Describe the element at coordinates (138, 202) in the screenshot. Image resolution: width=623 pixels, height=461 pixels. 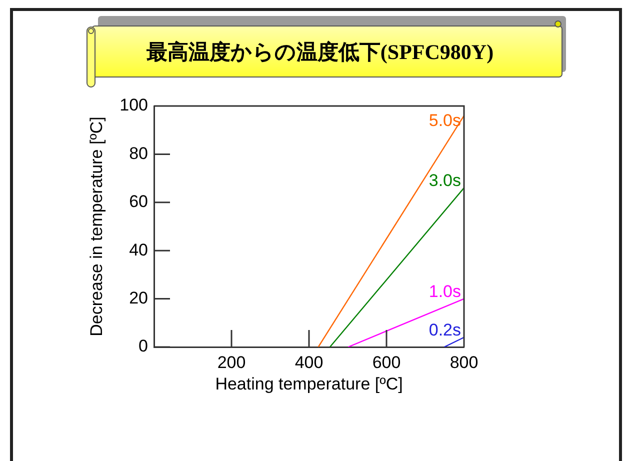
I see `y-tick-label: 60` at that location.